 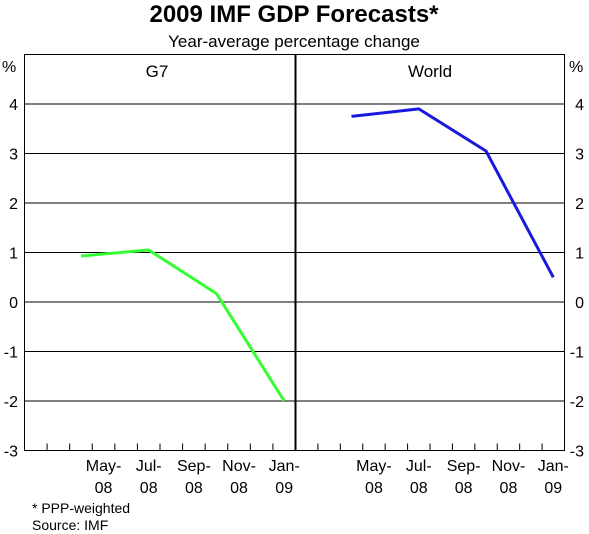 What do you see at coordinates (11, 279) in the screenshot?
I see `y-axis-left: -3 -2 -1 0 1 2 3 4` at bounding box center [11, 279].